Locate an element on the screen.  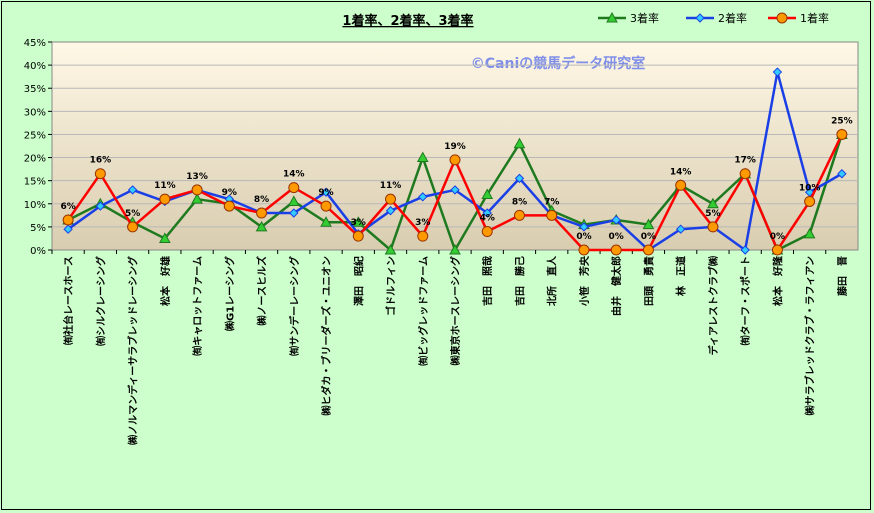
y-tick-label: 25% is located at coordinates (35, 135).